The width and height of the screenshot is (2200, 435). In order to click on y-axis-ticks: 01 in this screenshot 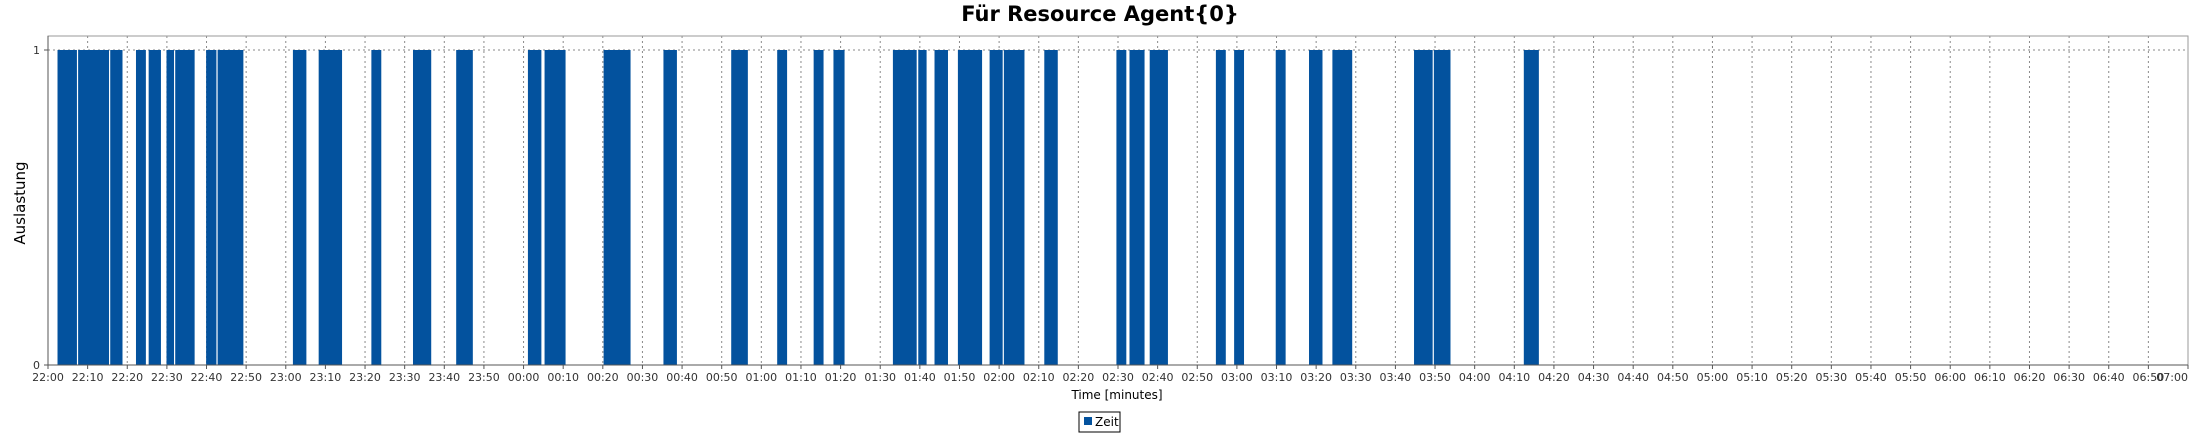, I will do `click(40, 208)`.